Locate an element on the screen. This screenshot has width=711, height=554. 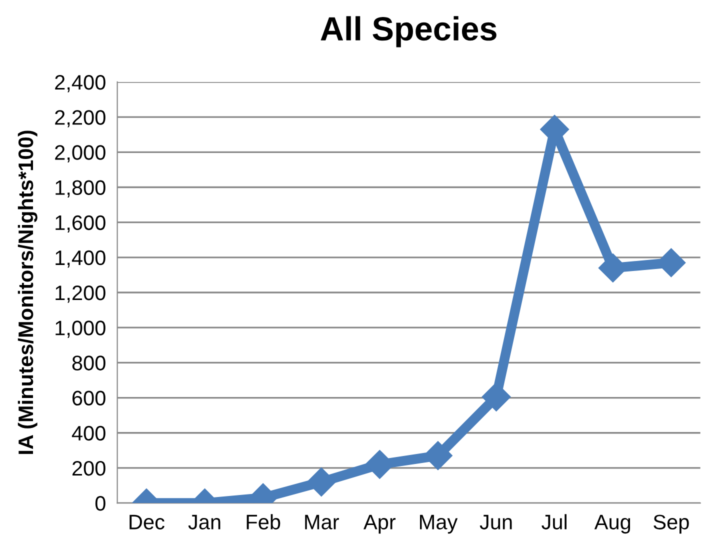
x-tick-label: Mar is located at coordinates (322, 522).